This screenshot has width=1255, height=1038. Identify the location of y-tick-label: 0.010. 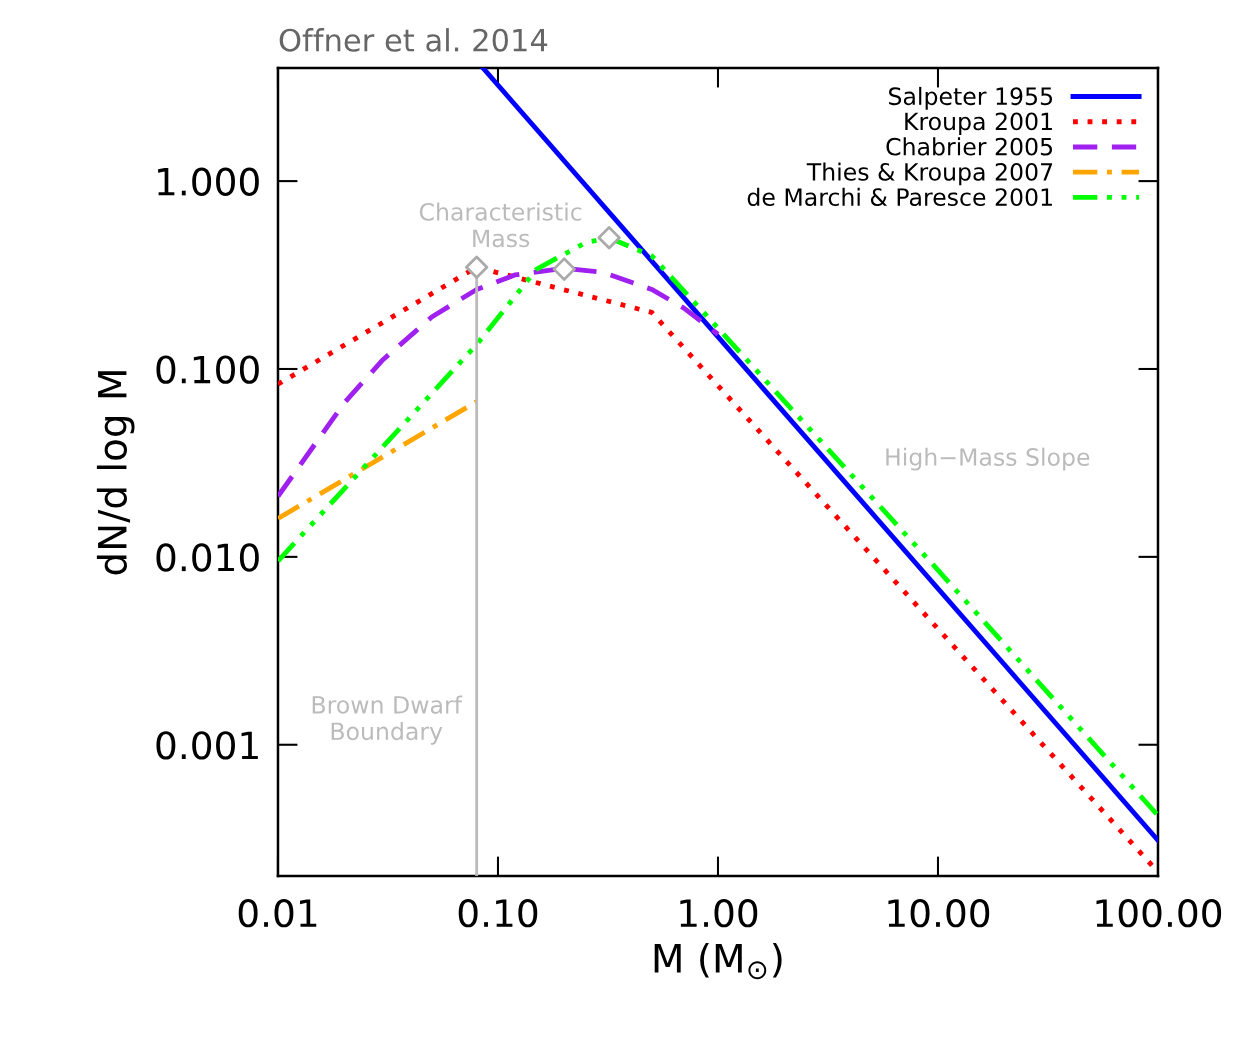
(207, 557).